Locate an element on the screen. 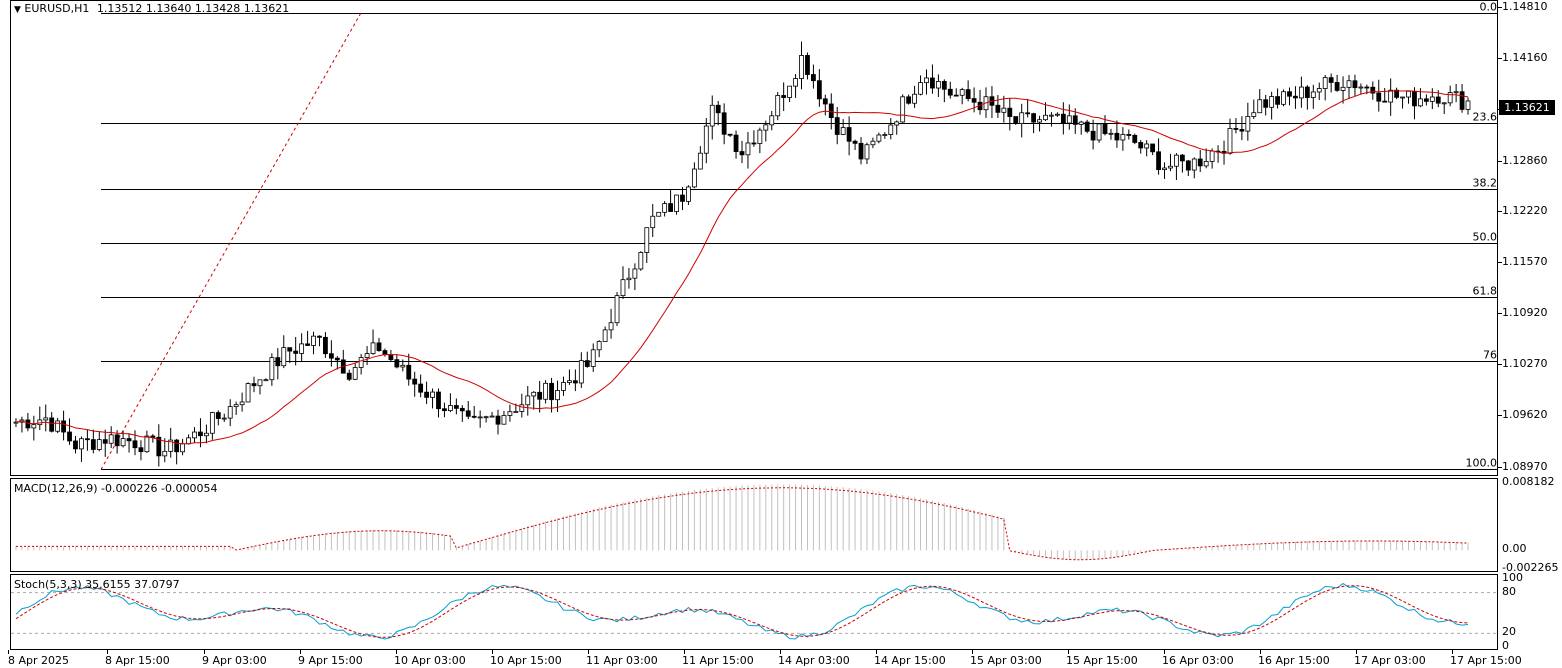 The height and width of the screenshot is (668, 1562). time-axis-label: 15 Apr 03:00 is located at coordinates (1006, 660).